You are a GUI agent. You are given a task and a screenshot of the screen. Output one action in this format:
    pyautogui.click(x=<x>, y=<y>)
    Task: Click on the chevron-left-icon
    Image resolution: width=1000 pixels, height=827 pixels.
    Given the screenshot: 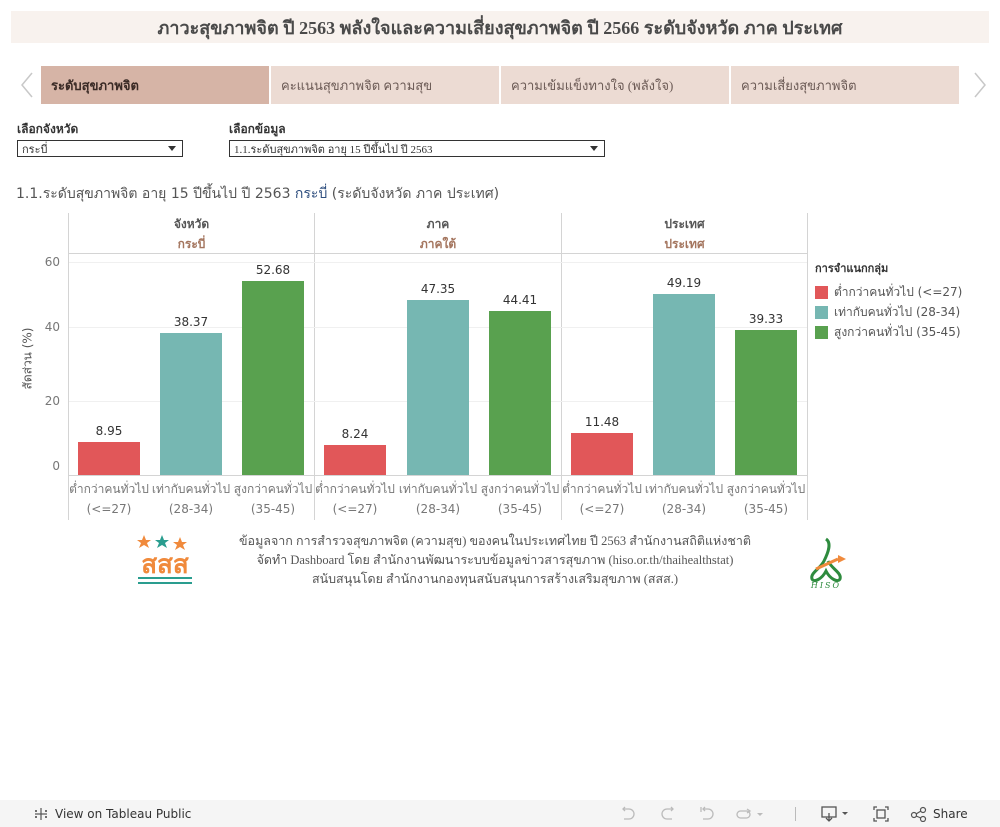 What is the action you would take?
    pyautogui.click(x=27, y=85)
    